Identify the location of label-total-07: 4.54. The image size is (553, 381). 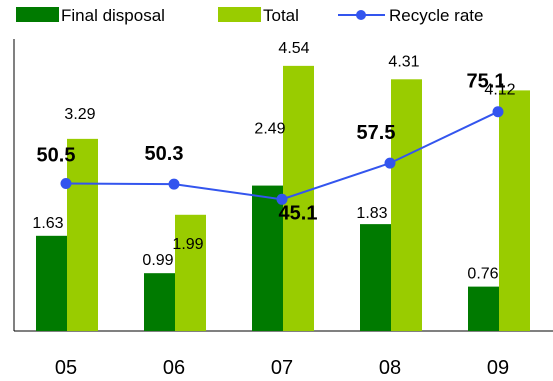
(293, 48).